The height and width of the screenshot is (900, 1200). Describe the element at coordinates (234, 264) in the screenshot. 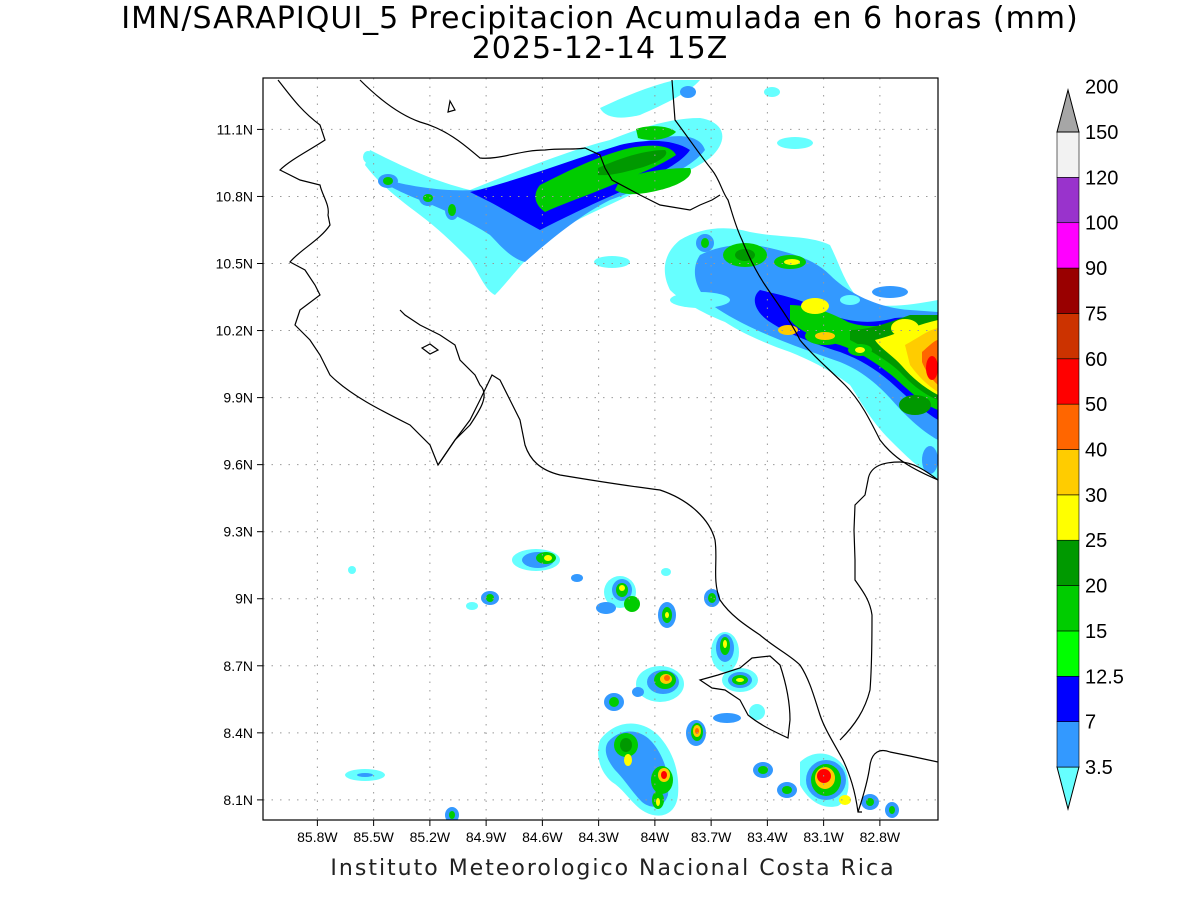

I see `lat-tick-label: 10.5N` at that location.